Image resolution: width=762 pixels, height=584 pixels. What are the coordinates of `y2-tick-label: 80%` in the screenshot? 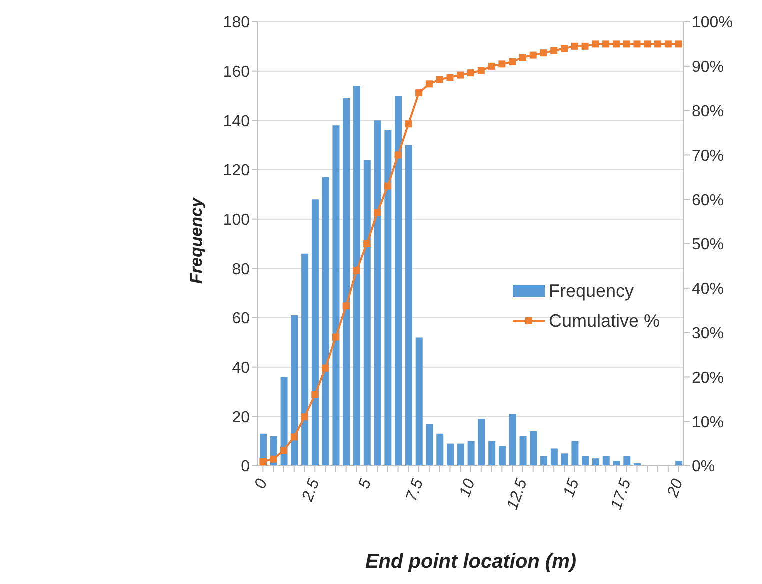 It's located at (708, 111).